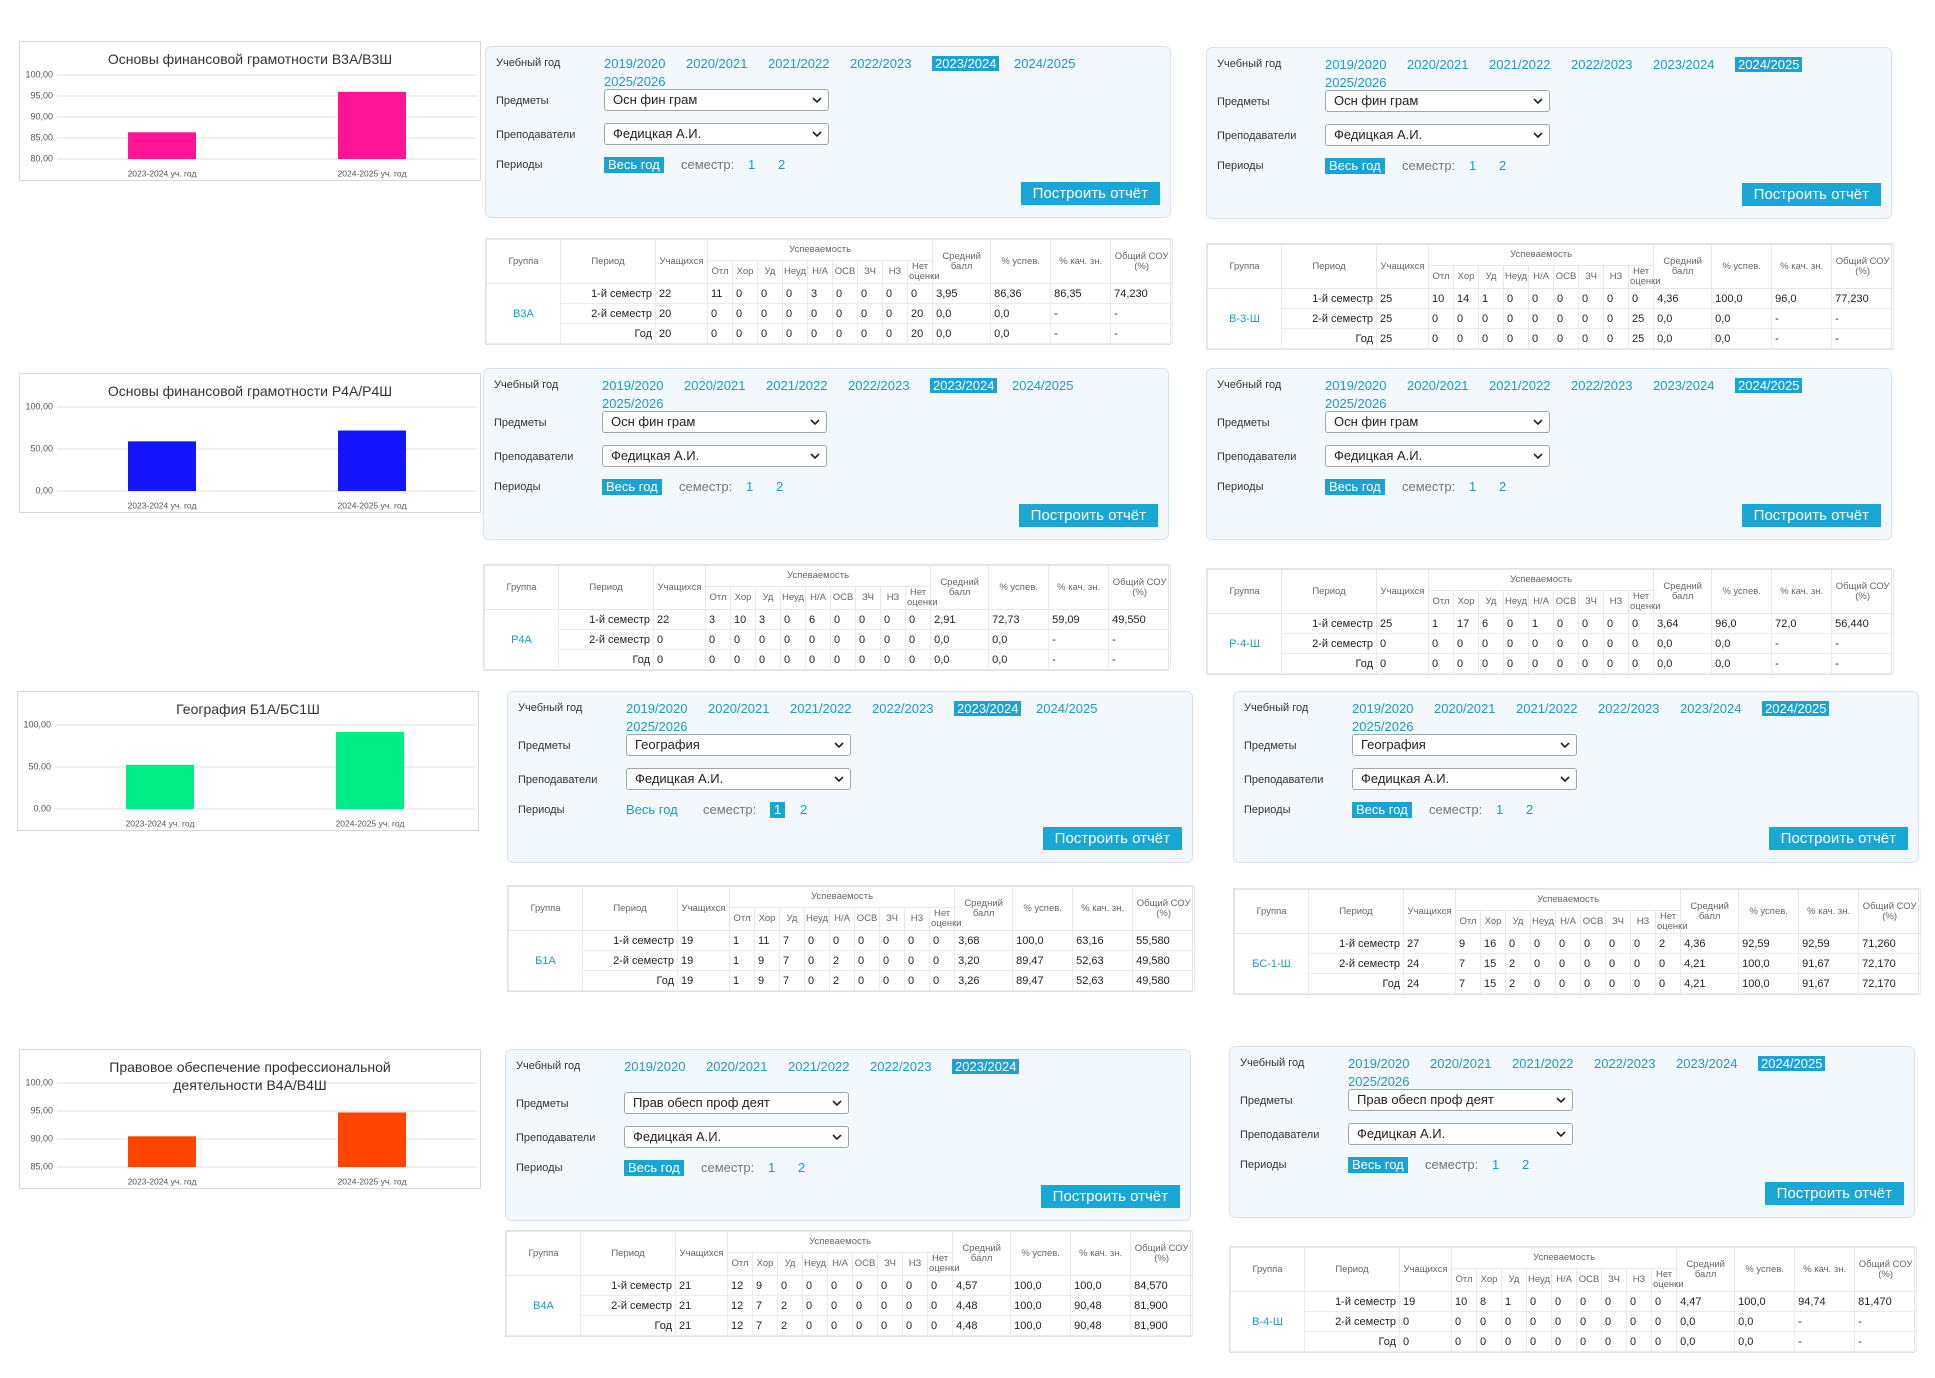  What do you see at coordinates (545, 960) in the screenshot?
I see `group-link: Б1А` at bounding box center [545, 960].